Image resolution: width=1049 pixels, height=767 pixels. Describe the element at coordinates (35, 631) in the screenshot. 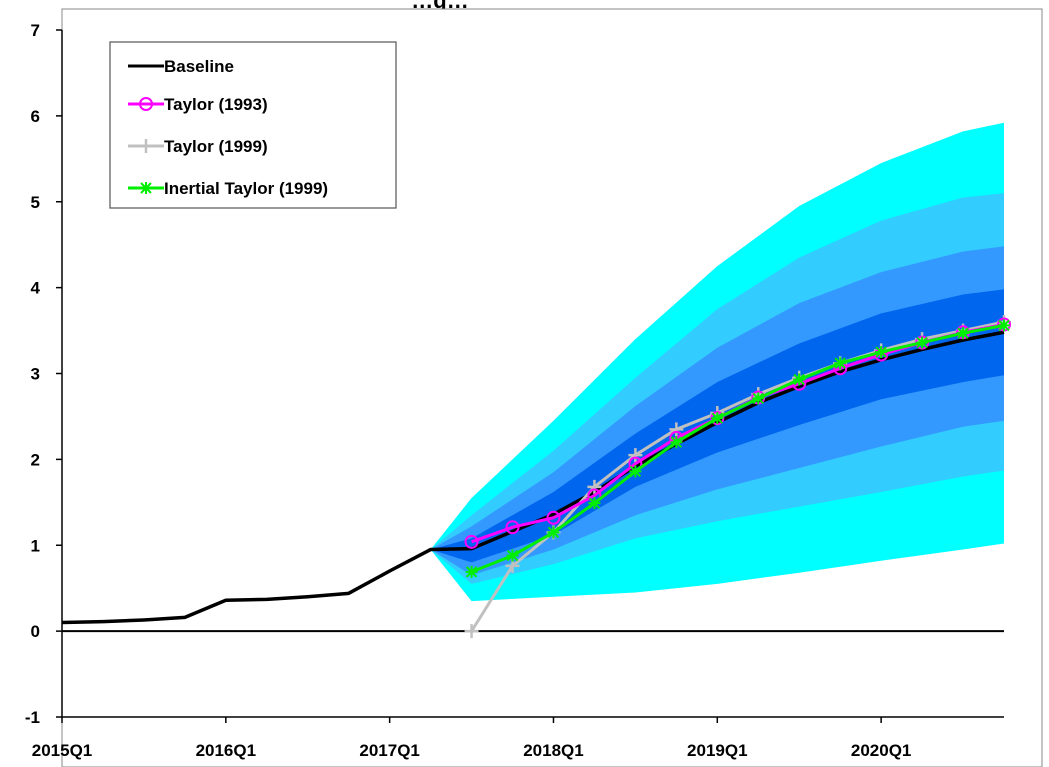

I see `y-tick-label: 0` at that location.